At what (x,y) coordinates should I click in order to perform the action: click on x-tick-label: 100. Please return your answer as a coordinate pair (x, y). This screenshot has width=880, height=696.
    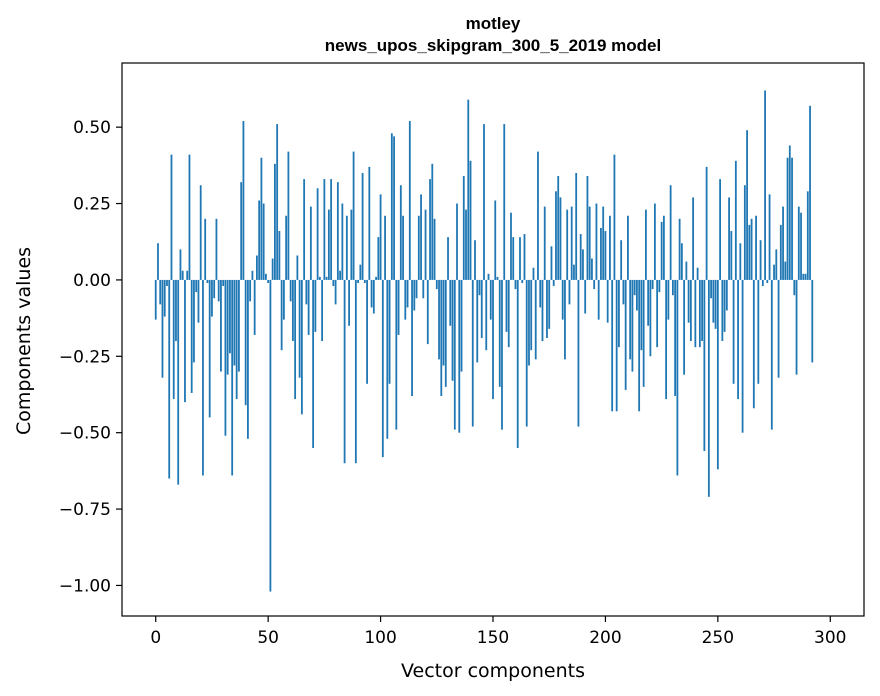
    Looking at the image, I should click on (380, 638).